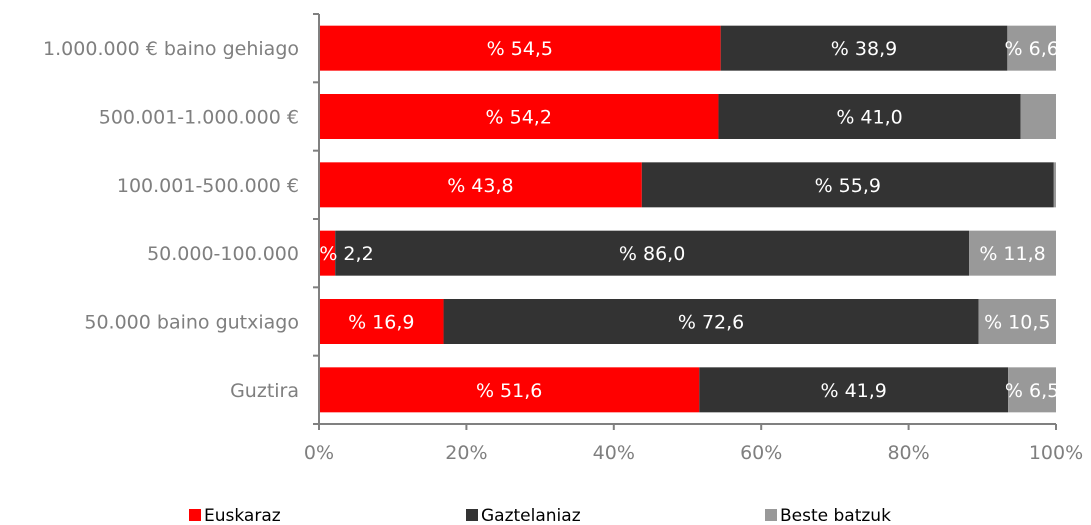 The height and width of the screenshot is (525, 1091). I want to click on x-tick-label: 100%, so click(1056, 453).